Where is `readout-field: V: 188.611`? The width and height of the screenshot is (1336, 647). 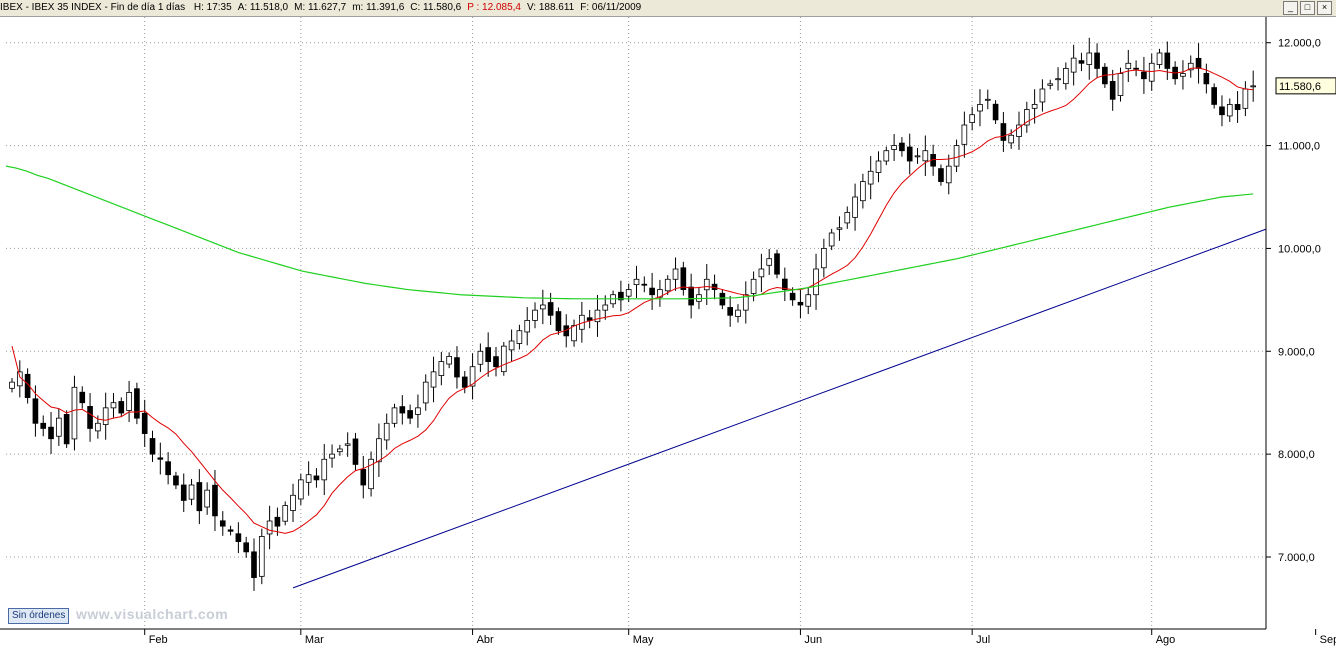
readout-field: V: 188.611 is located at coordinates (550, 7).